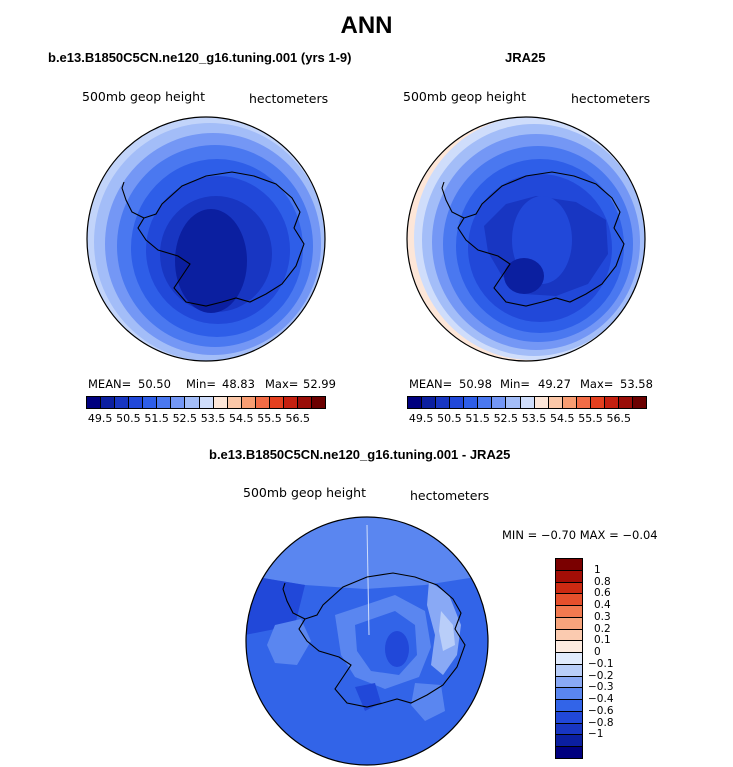 This screenshot has height=767, width=733. I want to click on diff-panel-units-label: hectometers, so click(450, 495).